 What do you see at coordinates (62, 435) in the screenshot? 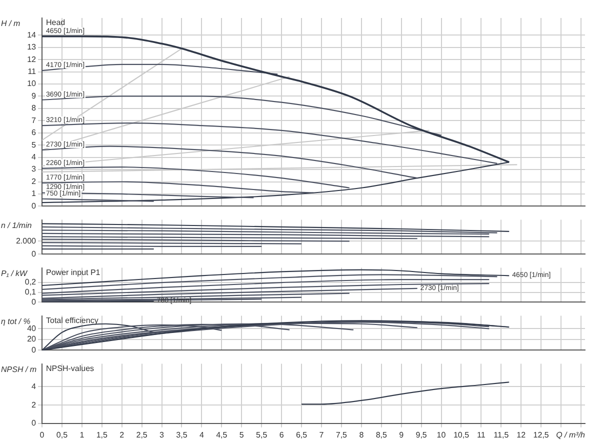
I see `x-tick-label: 0,5` at bounding box center [62, 435].